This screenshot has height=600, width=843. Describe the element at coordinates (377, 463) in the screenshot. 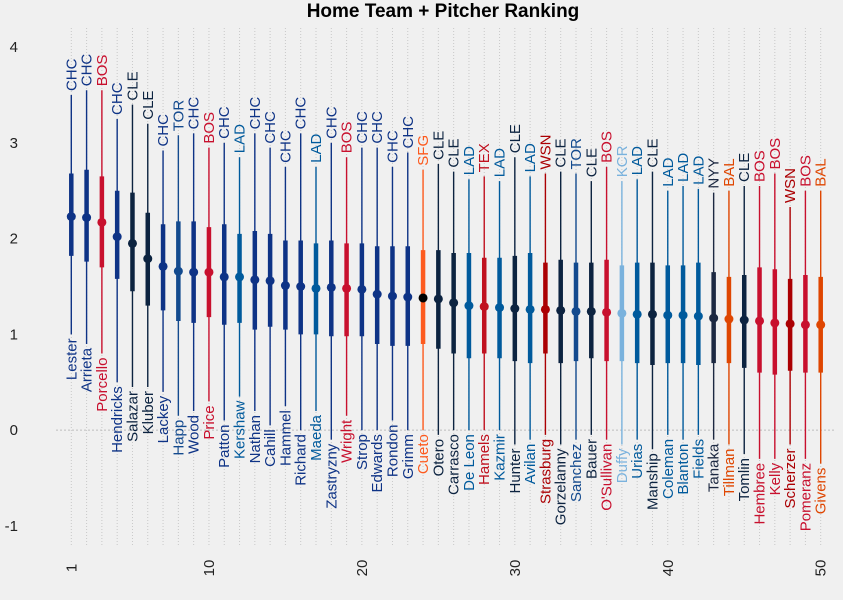

I see `pitcher-label: Edwards` at that location.